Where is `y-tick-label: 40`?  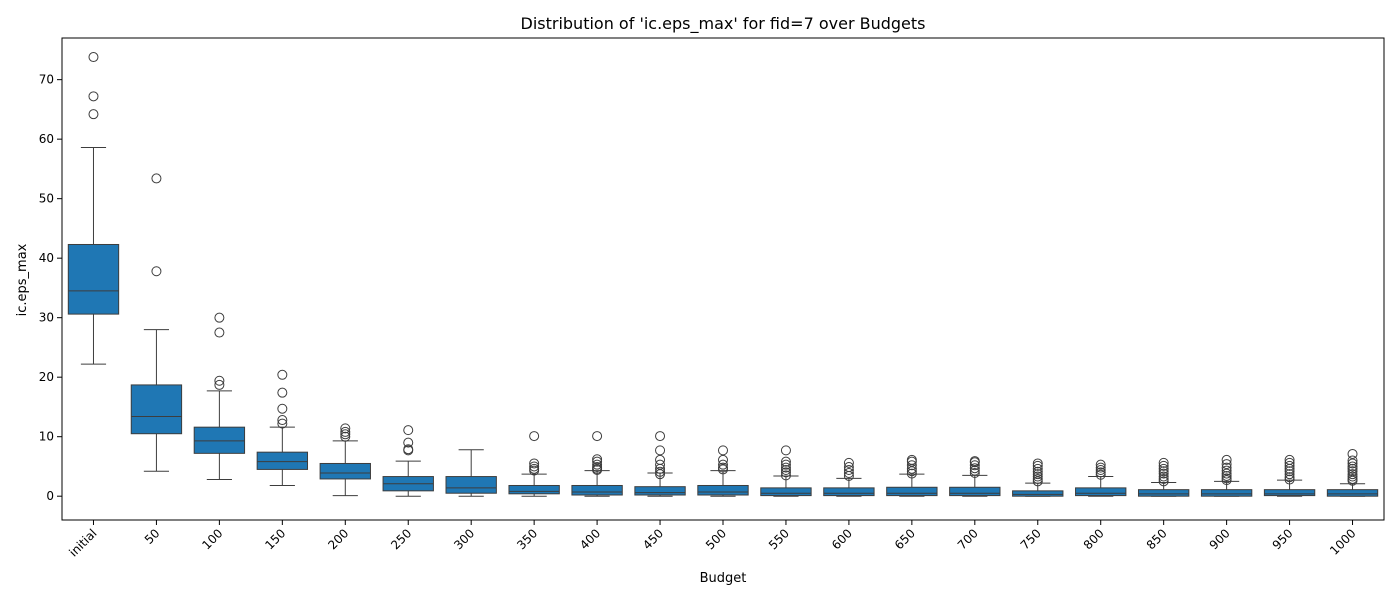
y-tick-label: 40 is located at coordinates (46, 258).